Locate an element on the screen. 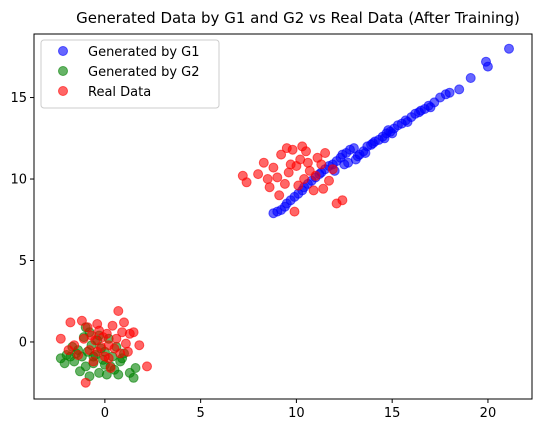 The width and height of the screenshot is (543, 435). x-tick-label: 10 is located at coordinates (296, 413).